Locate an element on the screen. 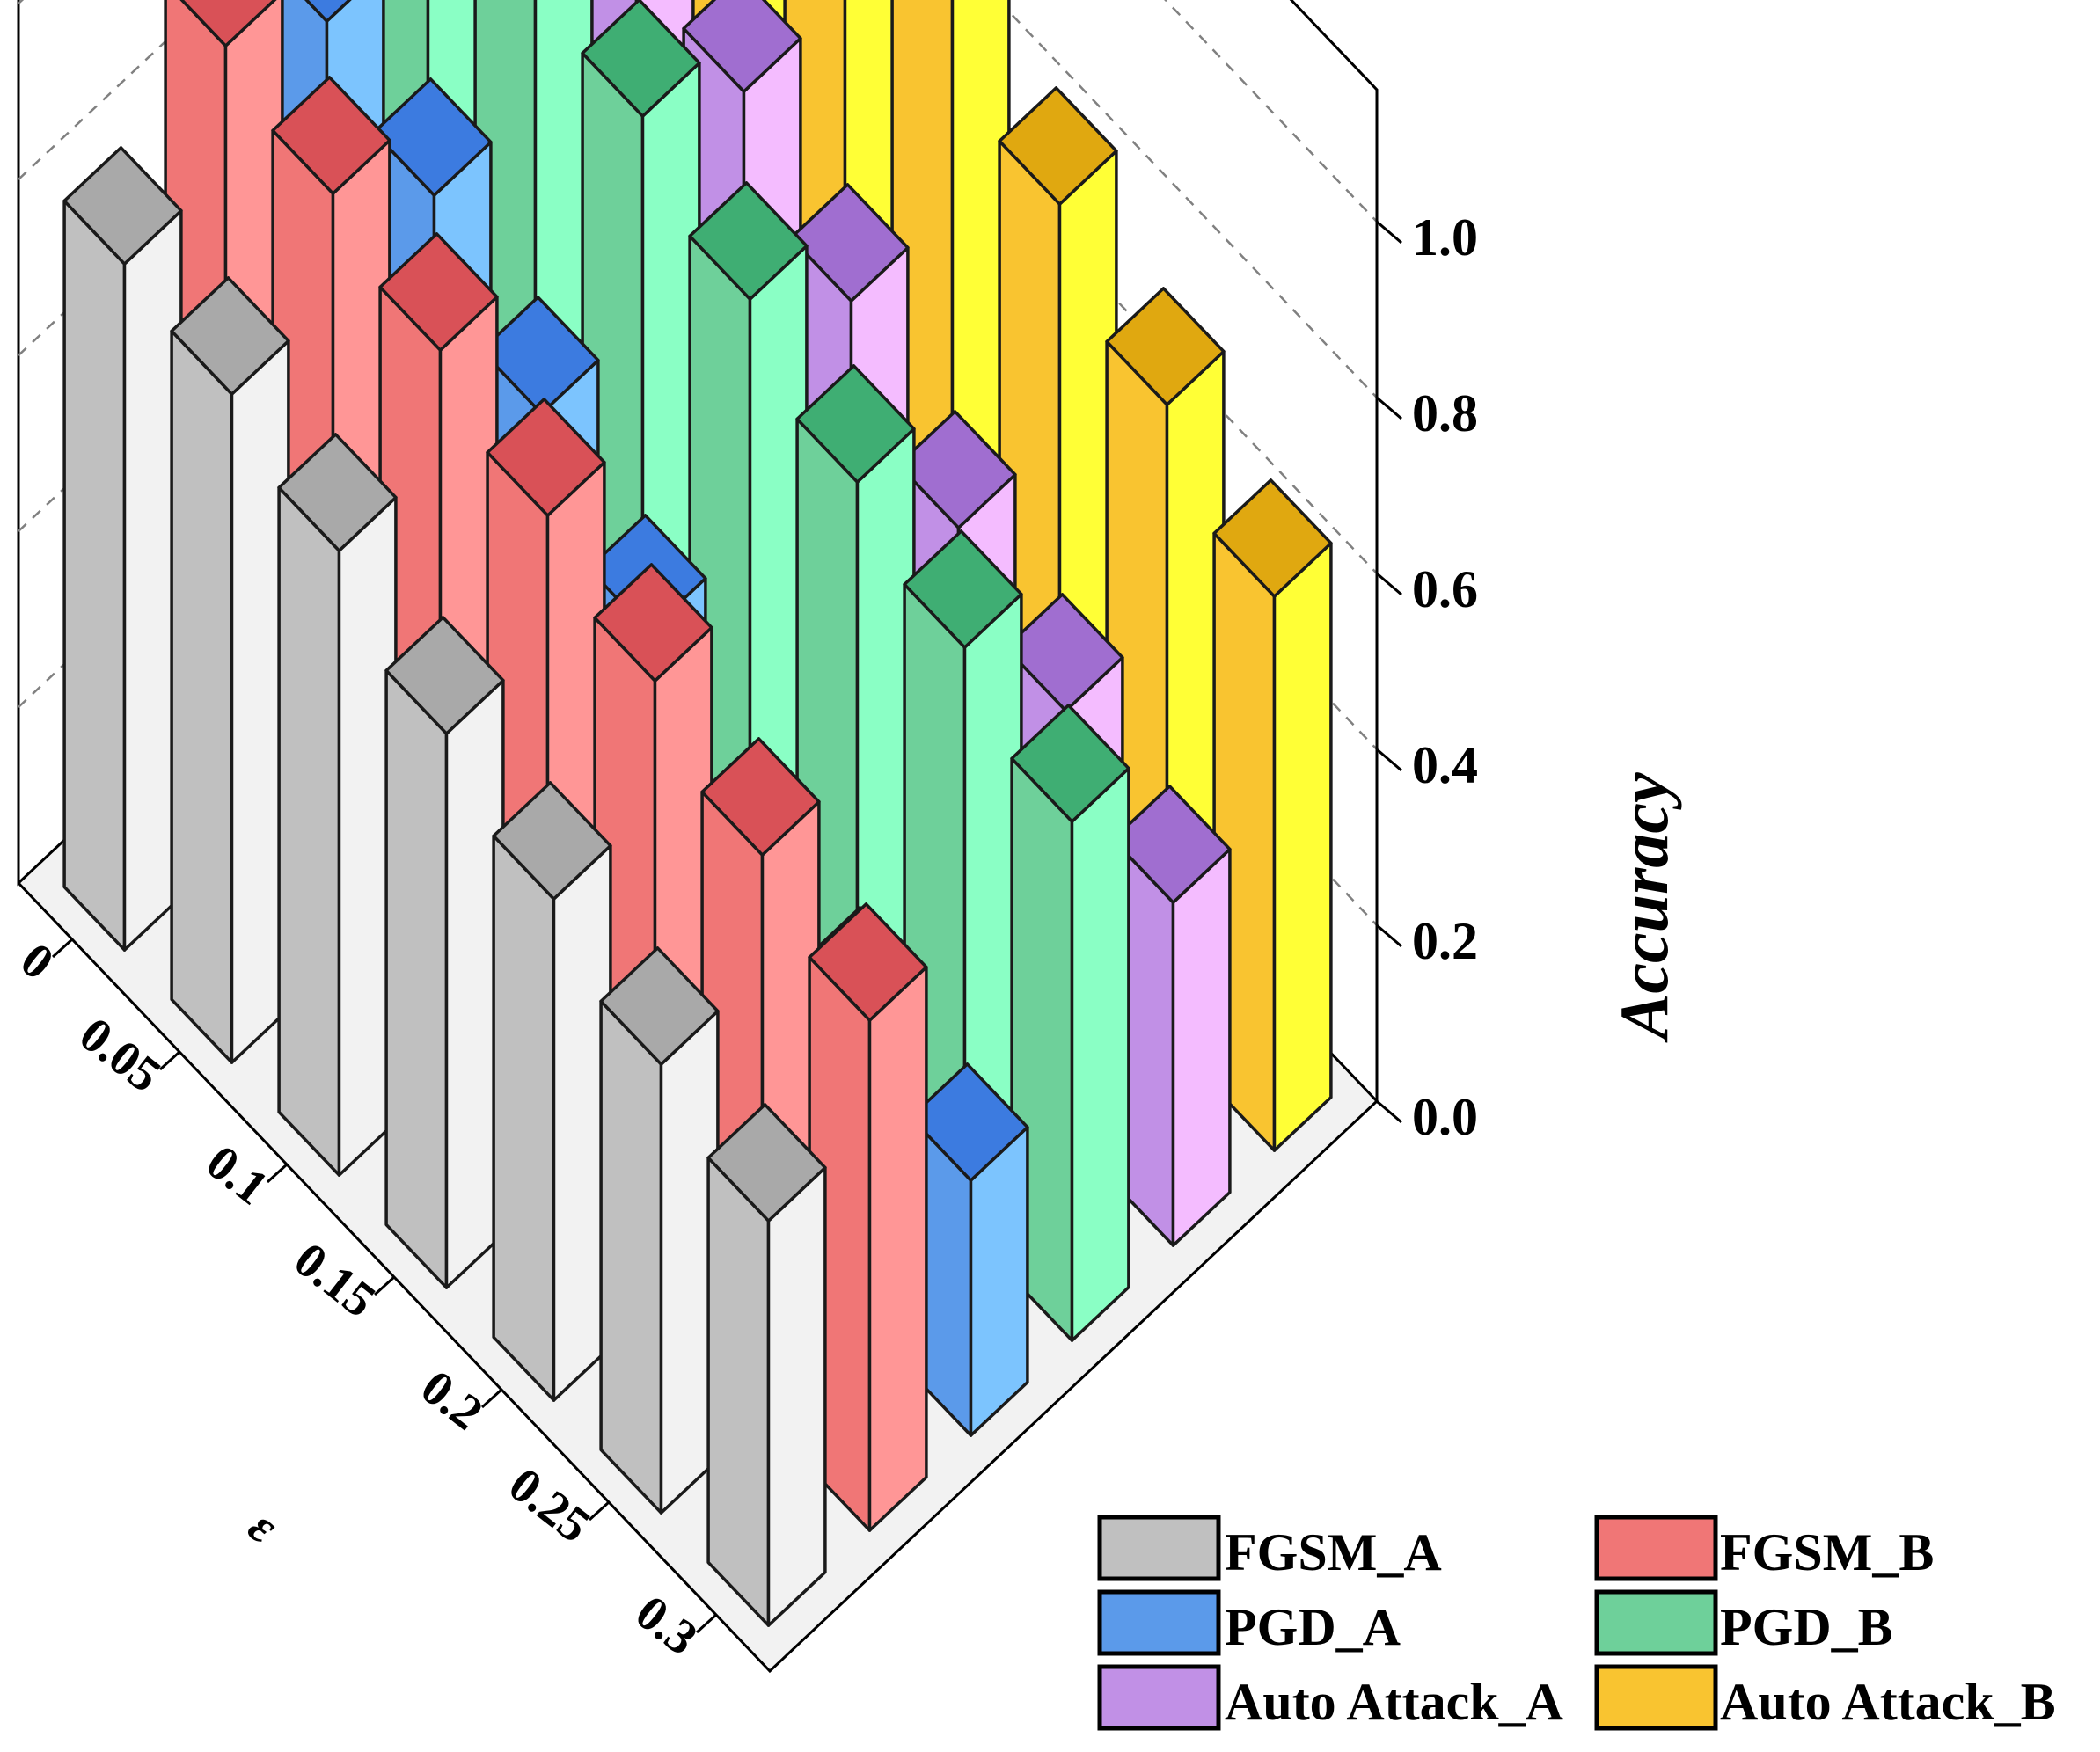 This screenshot has width=2100, height=1752. legend-label-fgsm-a: FGSM_A is located at coordinates (1333, 1552).